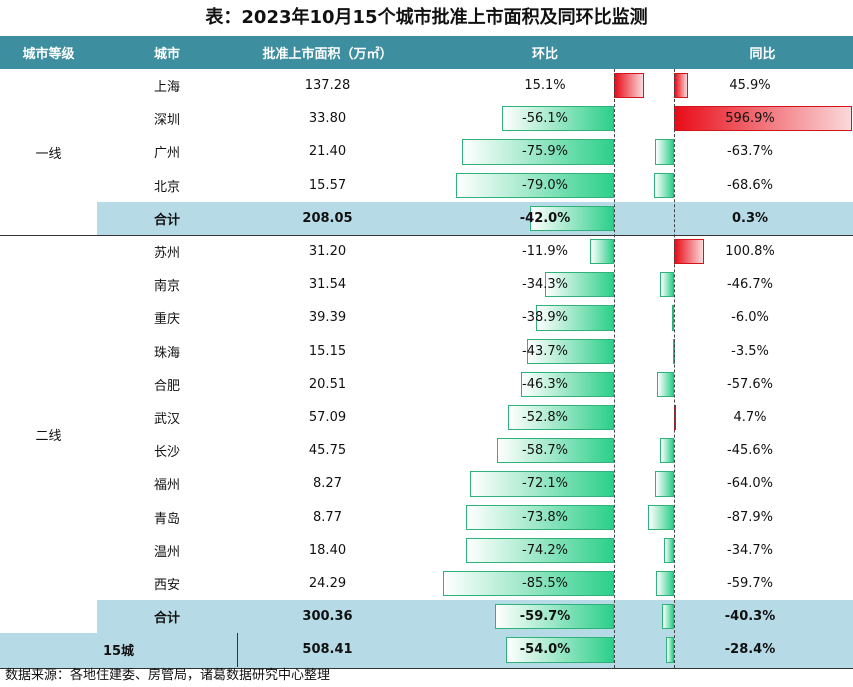  Describe the element at coordinates (545, 119) in the screenshot. I see `mom-value: -56.1%` at that location.